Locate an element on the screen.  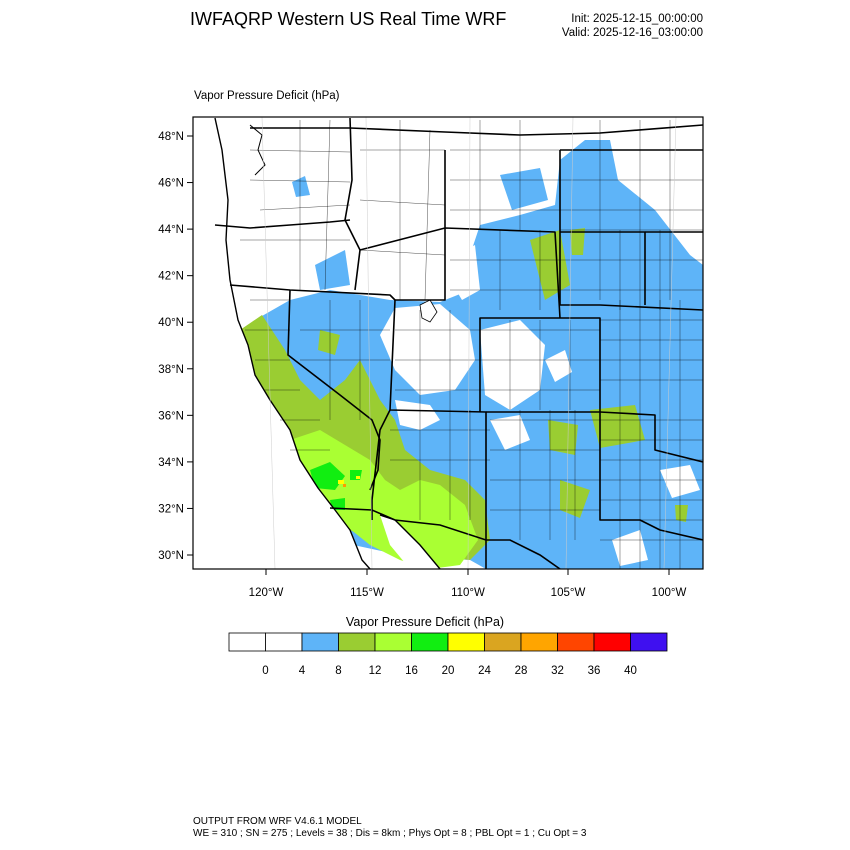
valid-time: Valid: 2025-12-16_03:00:00 is located at coordinates (632, 33).